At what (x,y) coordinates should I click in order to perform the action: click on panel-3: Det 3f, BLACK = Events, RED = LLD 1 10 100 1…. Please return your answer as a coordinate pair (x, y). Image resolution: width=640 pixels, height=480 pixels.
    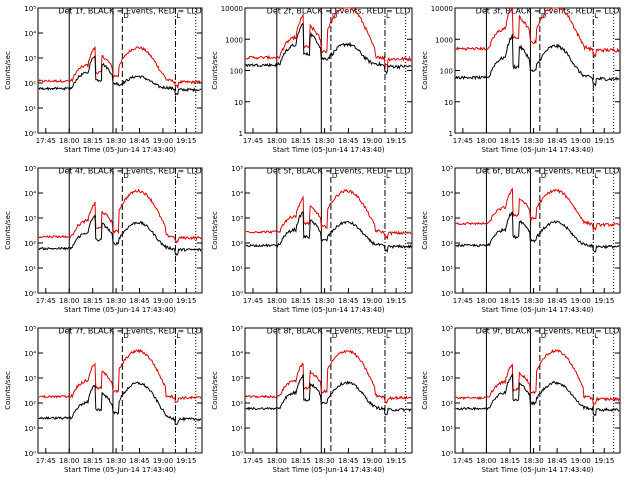
    Looking at the image, I should click on (521, 79).